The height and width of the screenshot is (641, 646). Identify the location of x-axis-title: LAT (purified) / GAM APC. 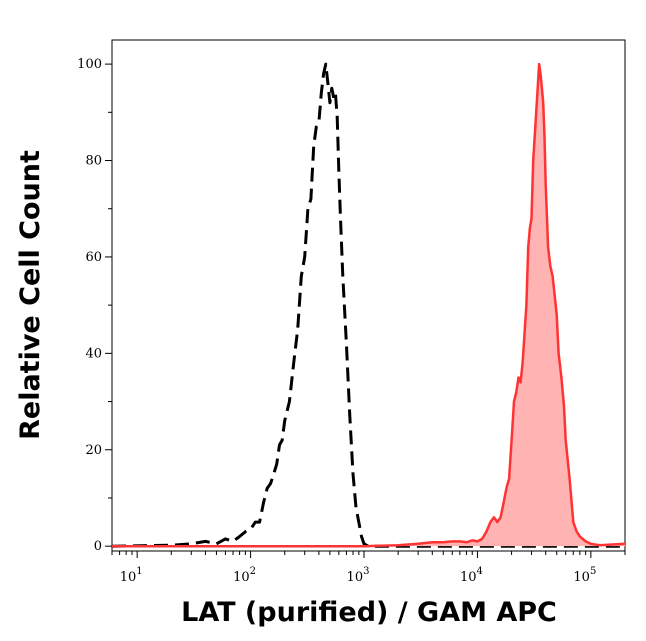
(369, 612).